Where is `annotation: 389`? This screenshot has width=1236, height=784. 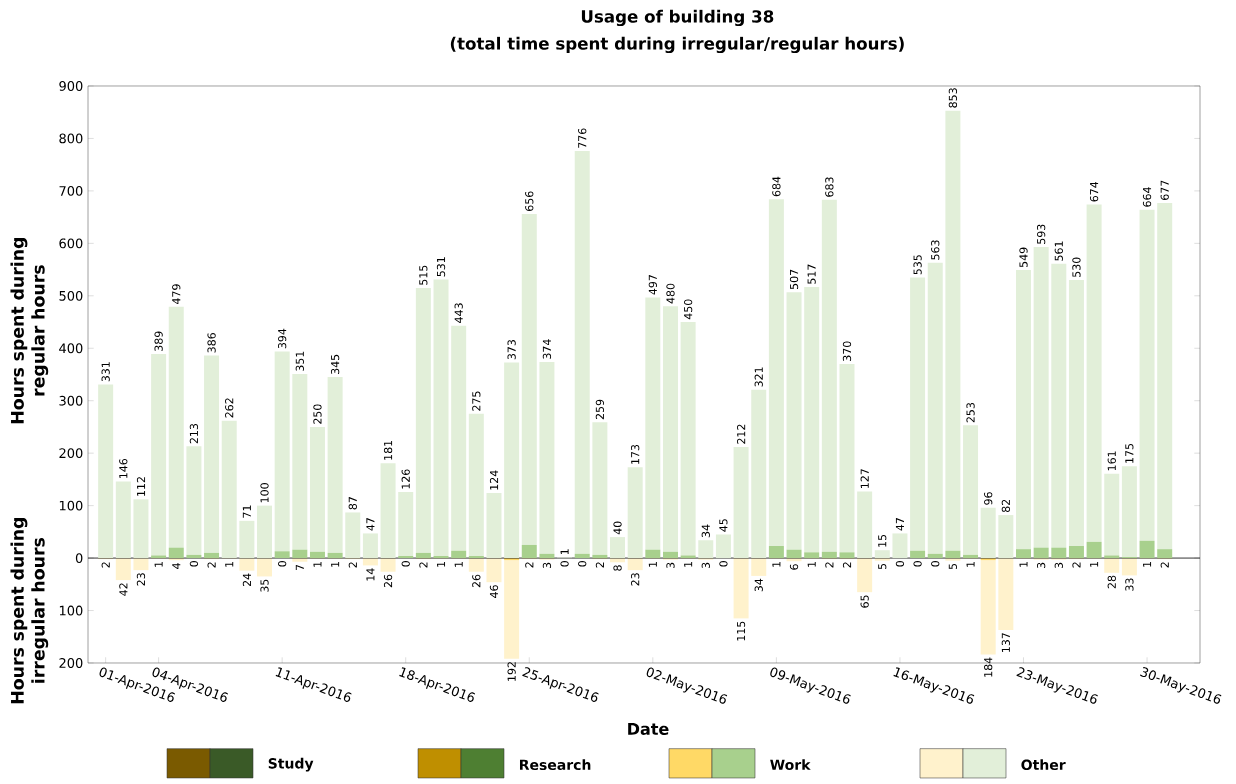
annotation: 389 is located at coordinates (158, 341).